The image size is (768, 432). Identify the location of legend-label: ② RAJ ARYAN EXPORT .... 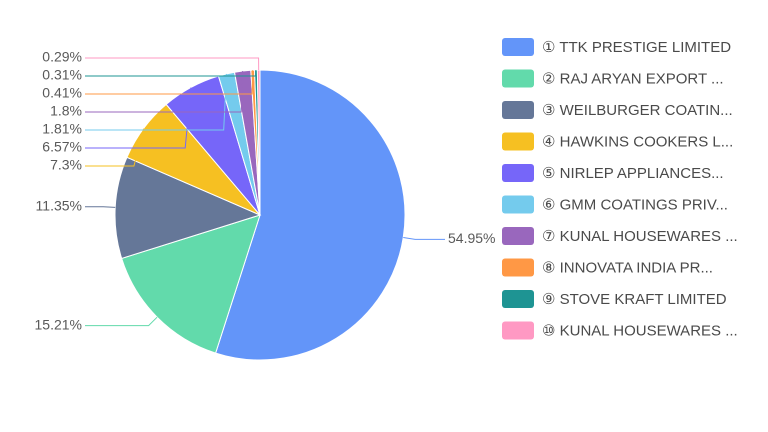
(633, 78).